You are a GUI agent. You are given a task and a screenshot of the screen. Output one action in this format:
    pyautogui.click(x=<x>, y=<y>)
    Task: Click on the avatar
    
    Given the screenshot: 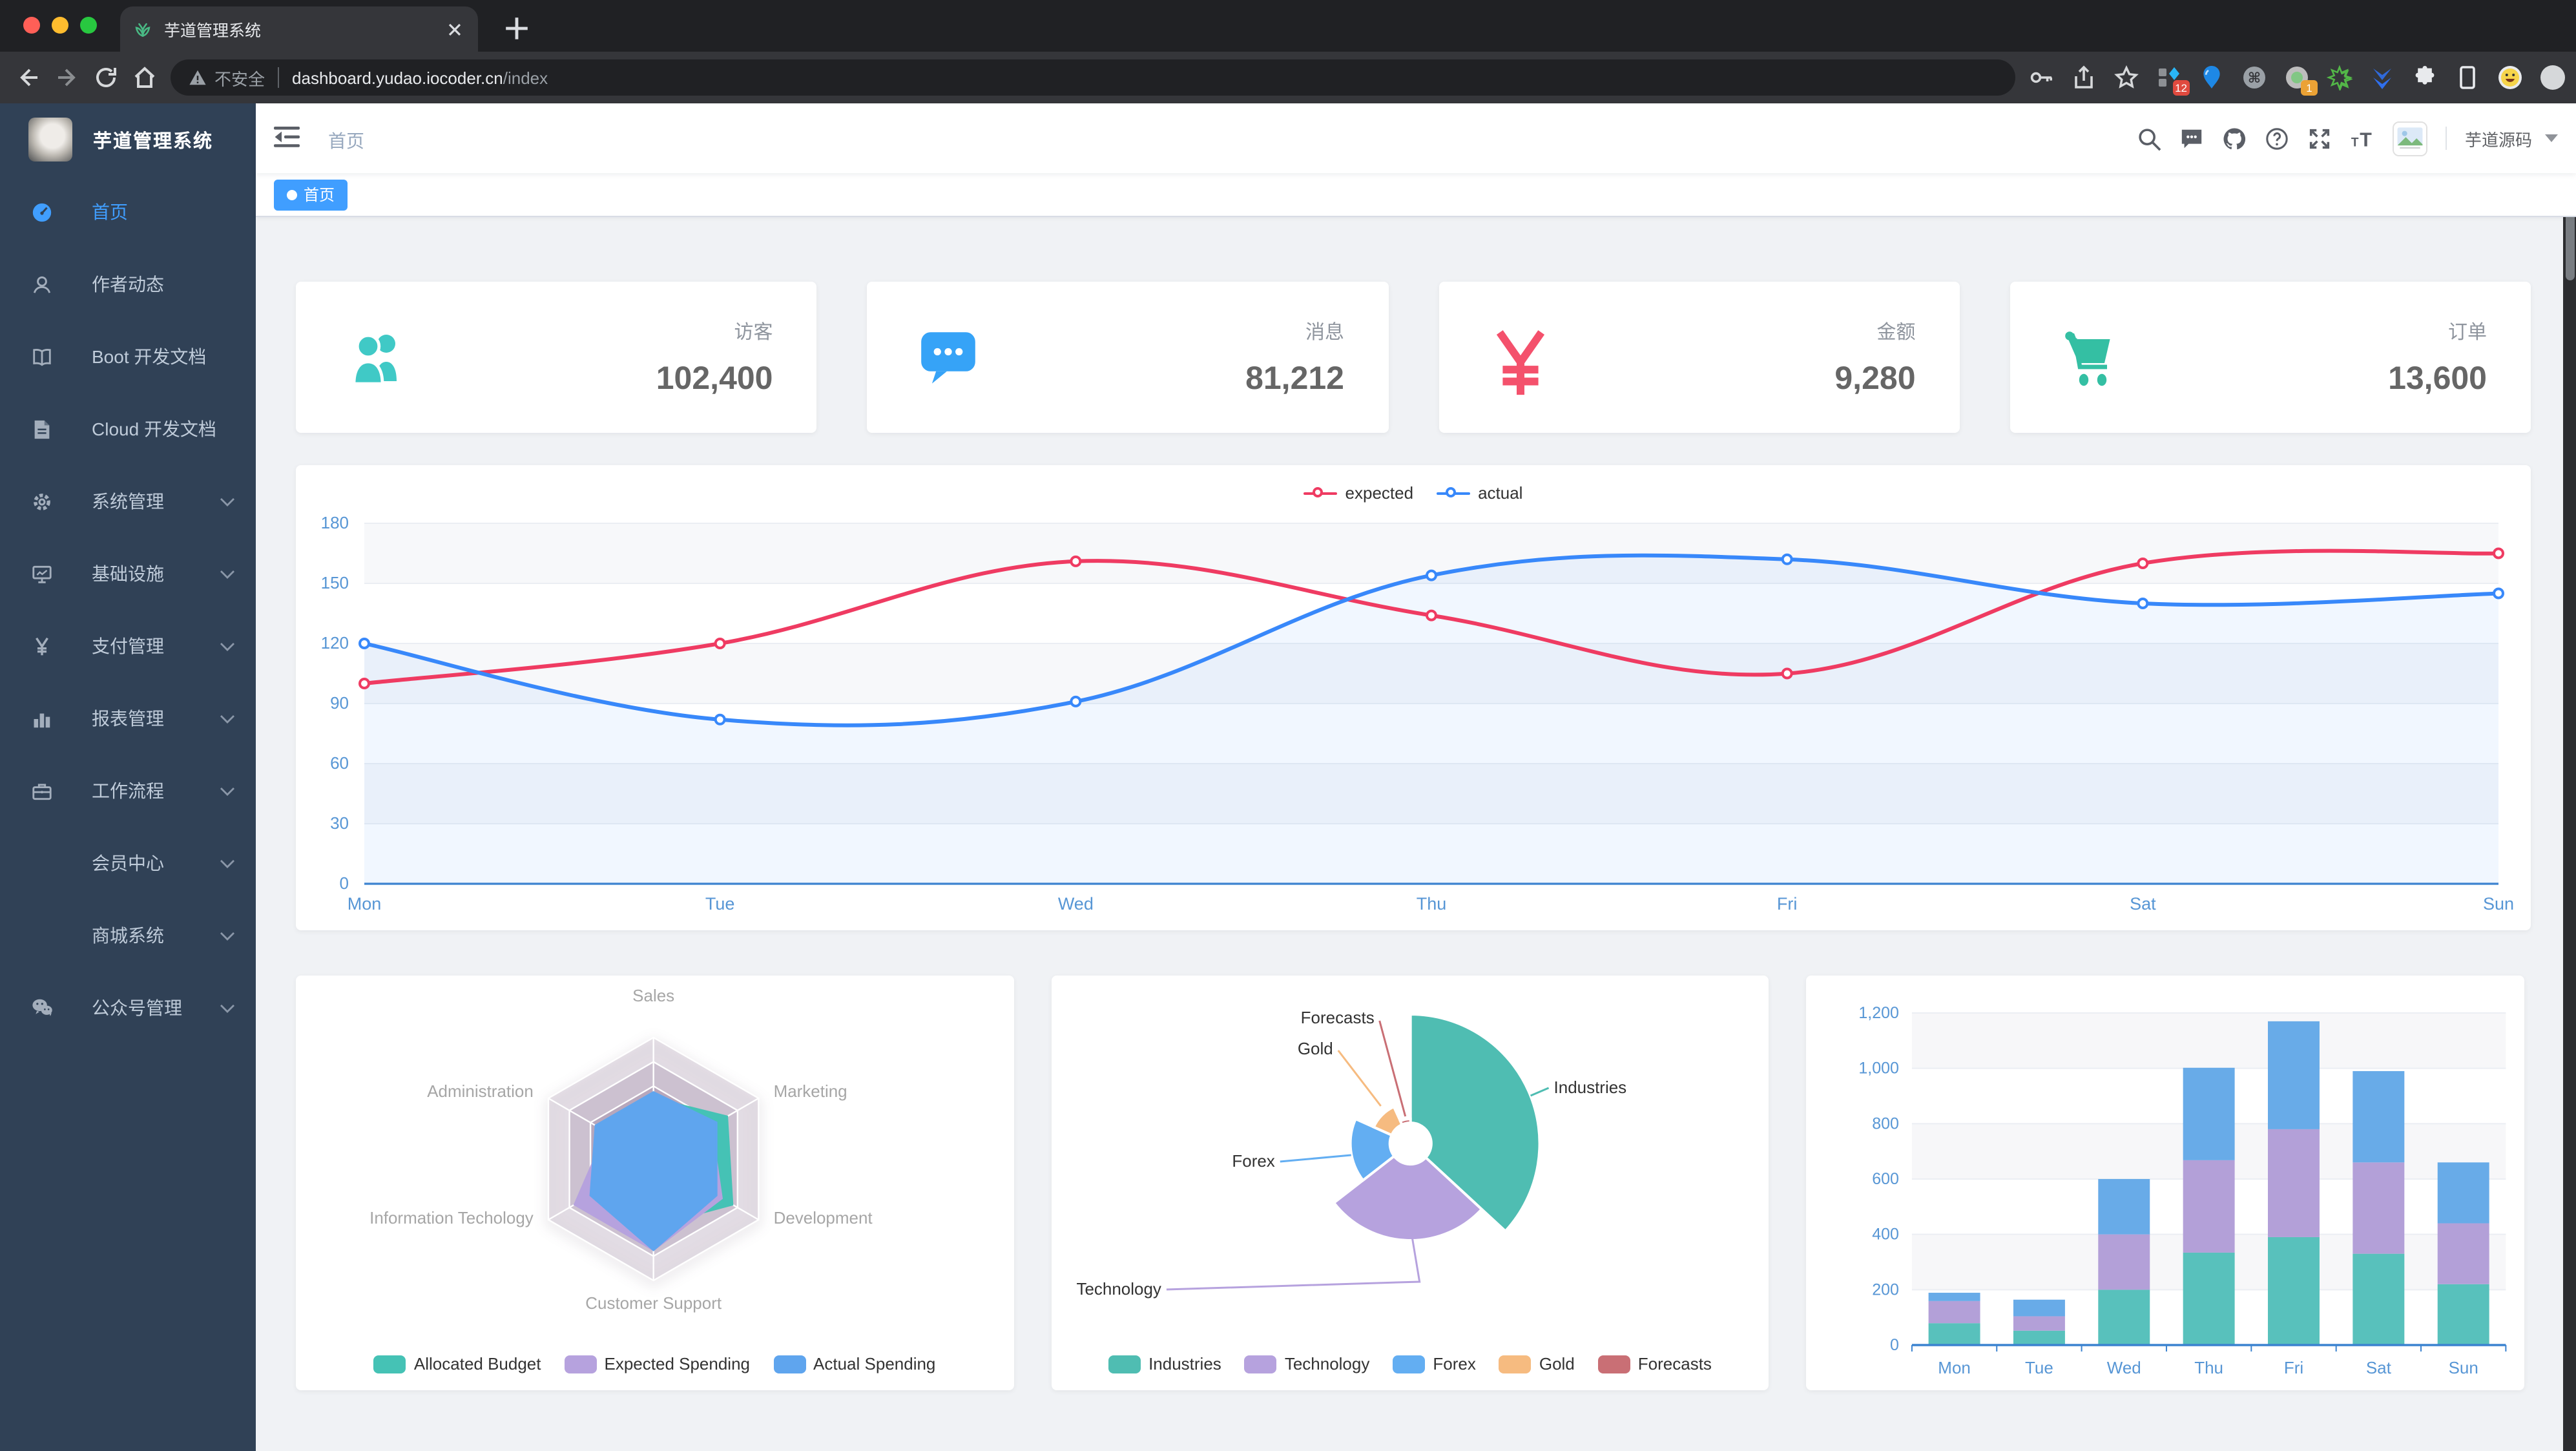 What is the action you would take?
    pyautogui.click(x=2409, y=138)
    